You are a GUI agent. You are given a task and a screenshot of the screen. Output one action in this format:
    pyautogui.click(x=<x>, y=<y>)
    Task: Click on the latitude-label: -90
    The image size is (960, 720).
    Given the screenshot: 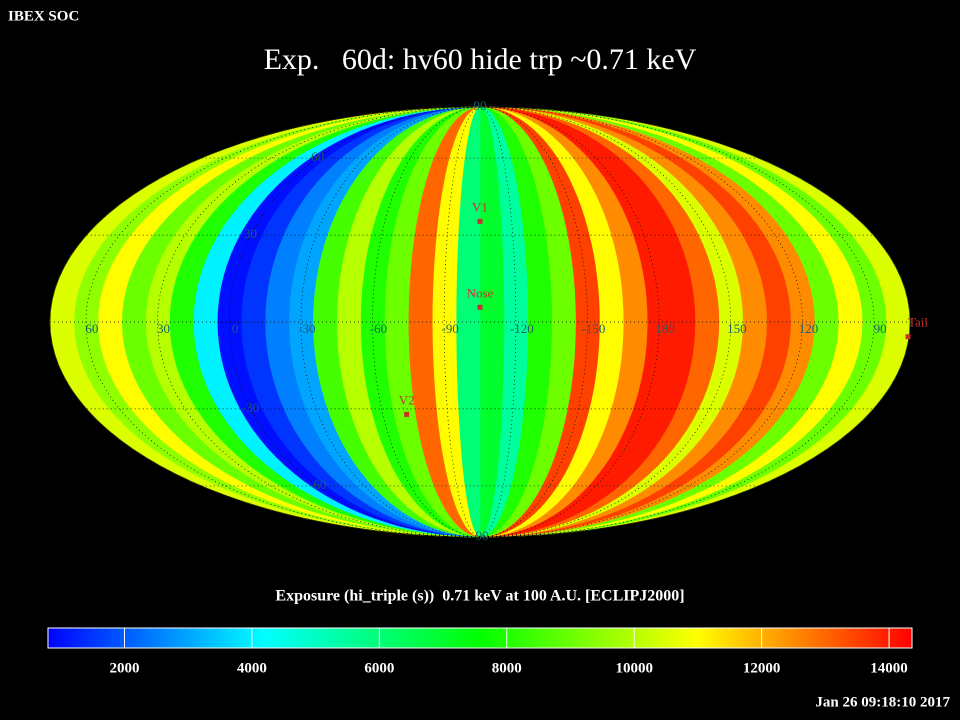 What is the action you would take?
    pyautogui.click(x=479, y=535)
    